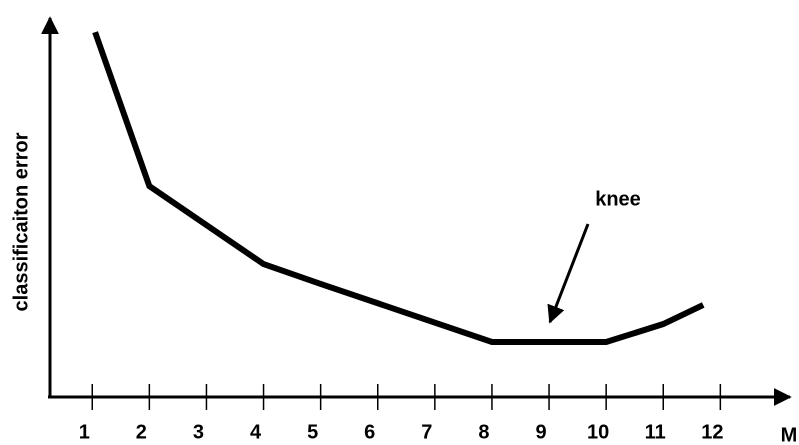  Describe the element at coordinates (789, 434) in the screenshot. I see `x-axis-label: M` at that location.